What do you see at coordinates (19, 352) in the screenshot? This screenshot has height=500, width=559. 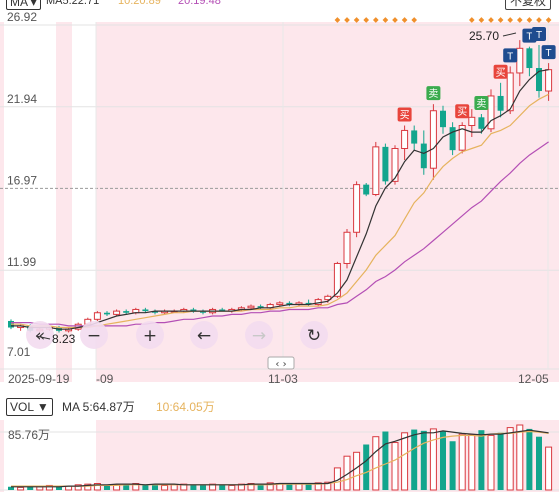 I see `price-axis-label: 7.01` at bounding box center [19, 352].